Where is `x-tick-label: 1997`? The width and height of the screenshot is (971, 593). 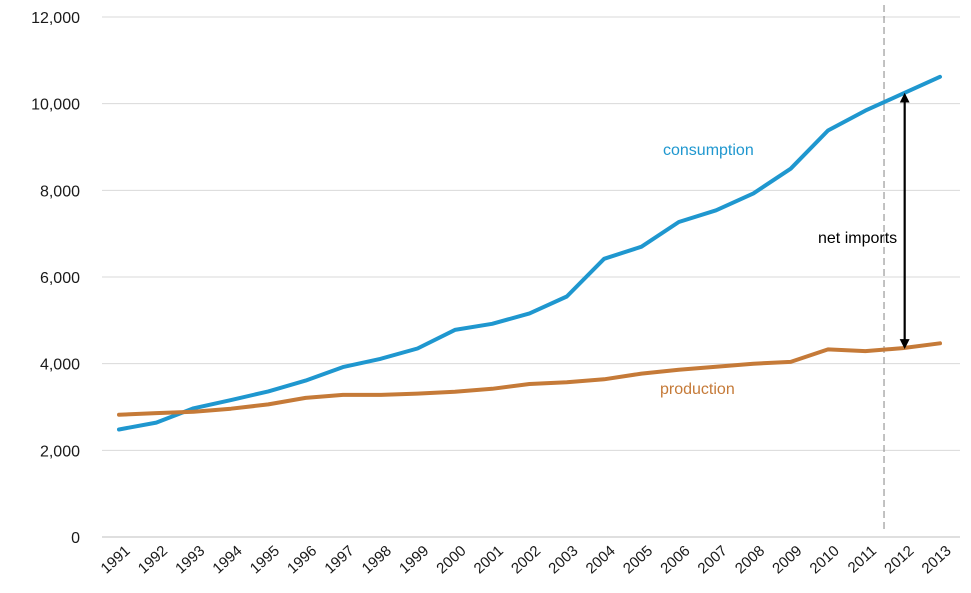 x-tick-label: 1997 is located at coordinates (339, 559).